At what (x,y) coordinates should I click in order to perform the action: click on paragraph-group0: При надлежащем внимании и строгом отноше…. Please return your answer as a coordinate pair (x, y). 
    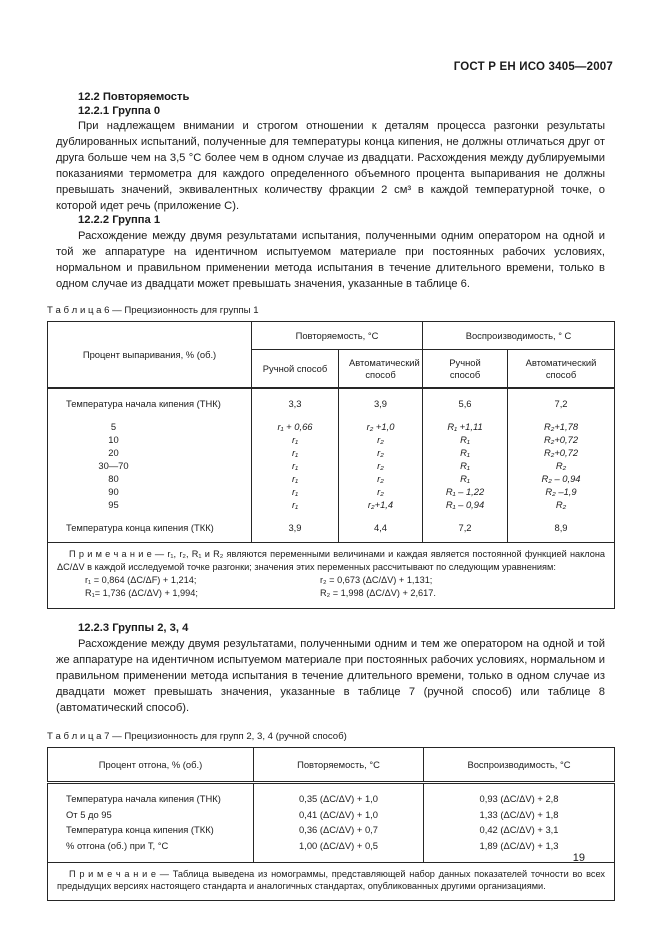
    Looking at the image, I should click on (330, 166).